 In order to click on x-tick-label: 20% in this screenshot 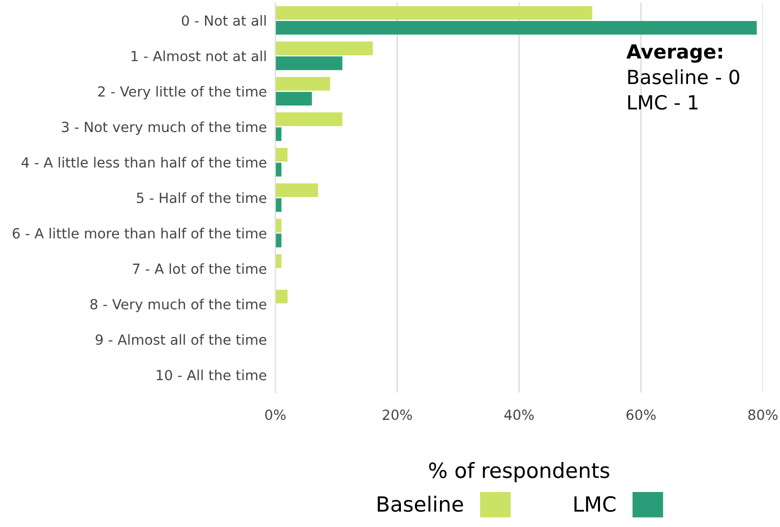, I will do `click(397, 415)`.